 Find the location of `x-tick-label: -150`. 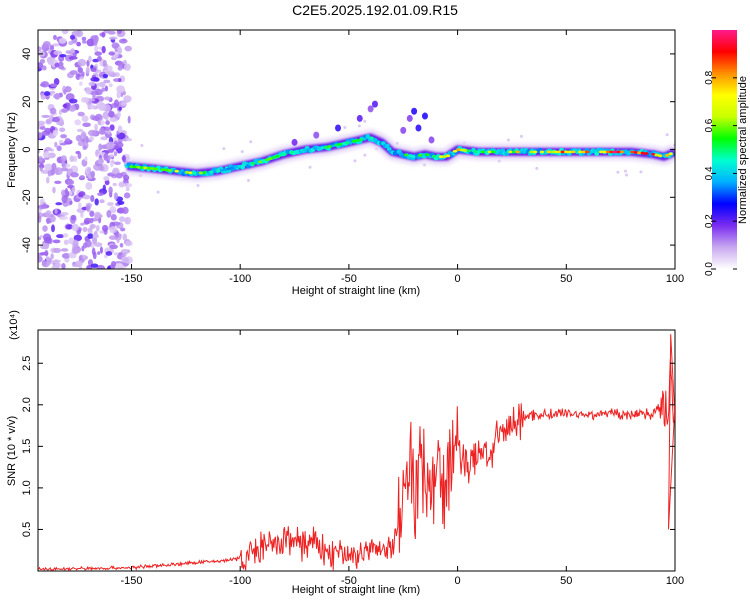

x-tick-label: -150 is located at coordinates (131, 581).